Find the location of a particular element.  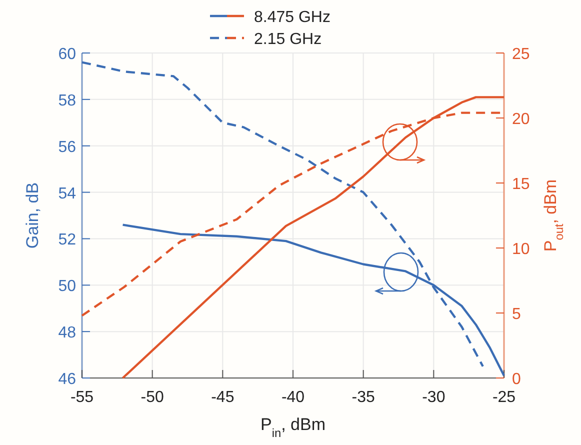

y-tick-label: 54 is located at coordinates (67, 193).